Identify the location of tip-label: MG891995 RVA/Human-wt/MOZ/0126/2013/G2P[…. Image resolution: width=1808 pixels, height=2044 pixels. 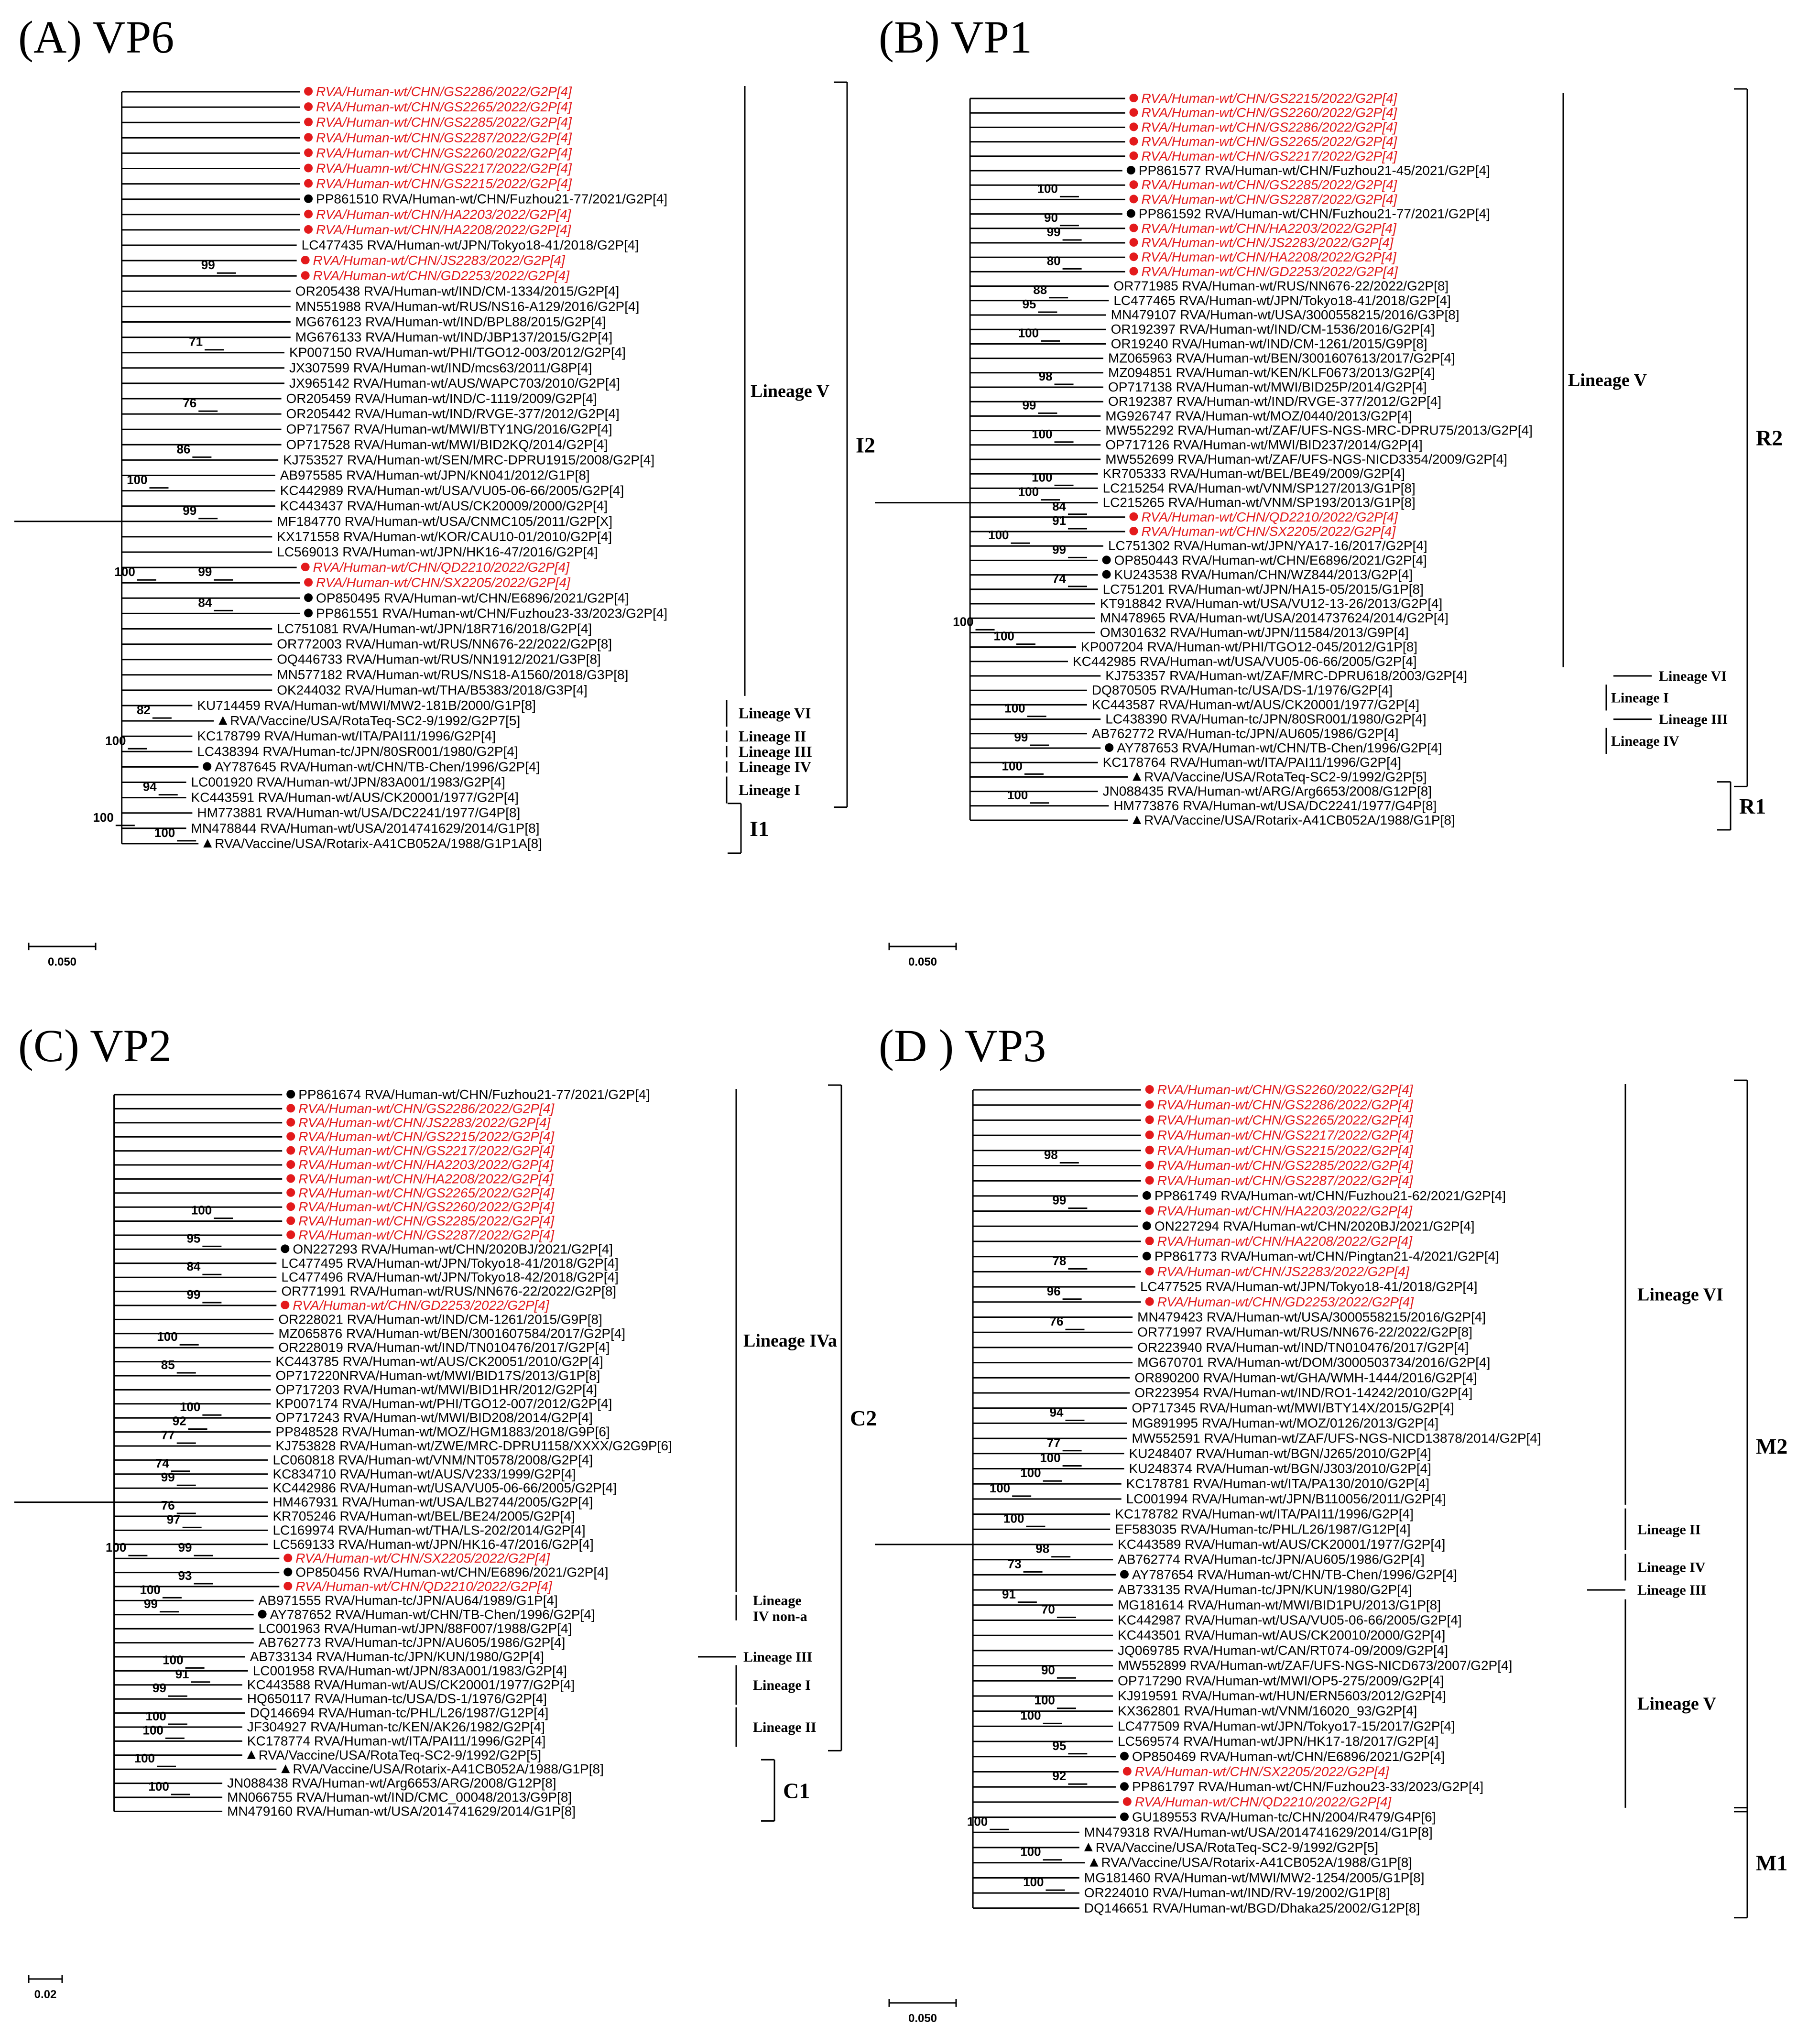
(1285, 1422).